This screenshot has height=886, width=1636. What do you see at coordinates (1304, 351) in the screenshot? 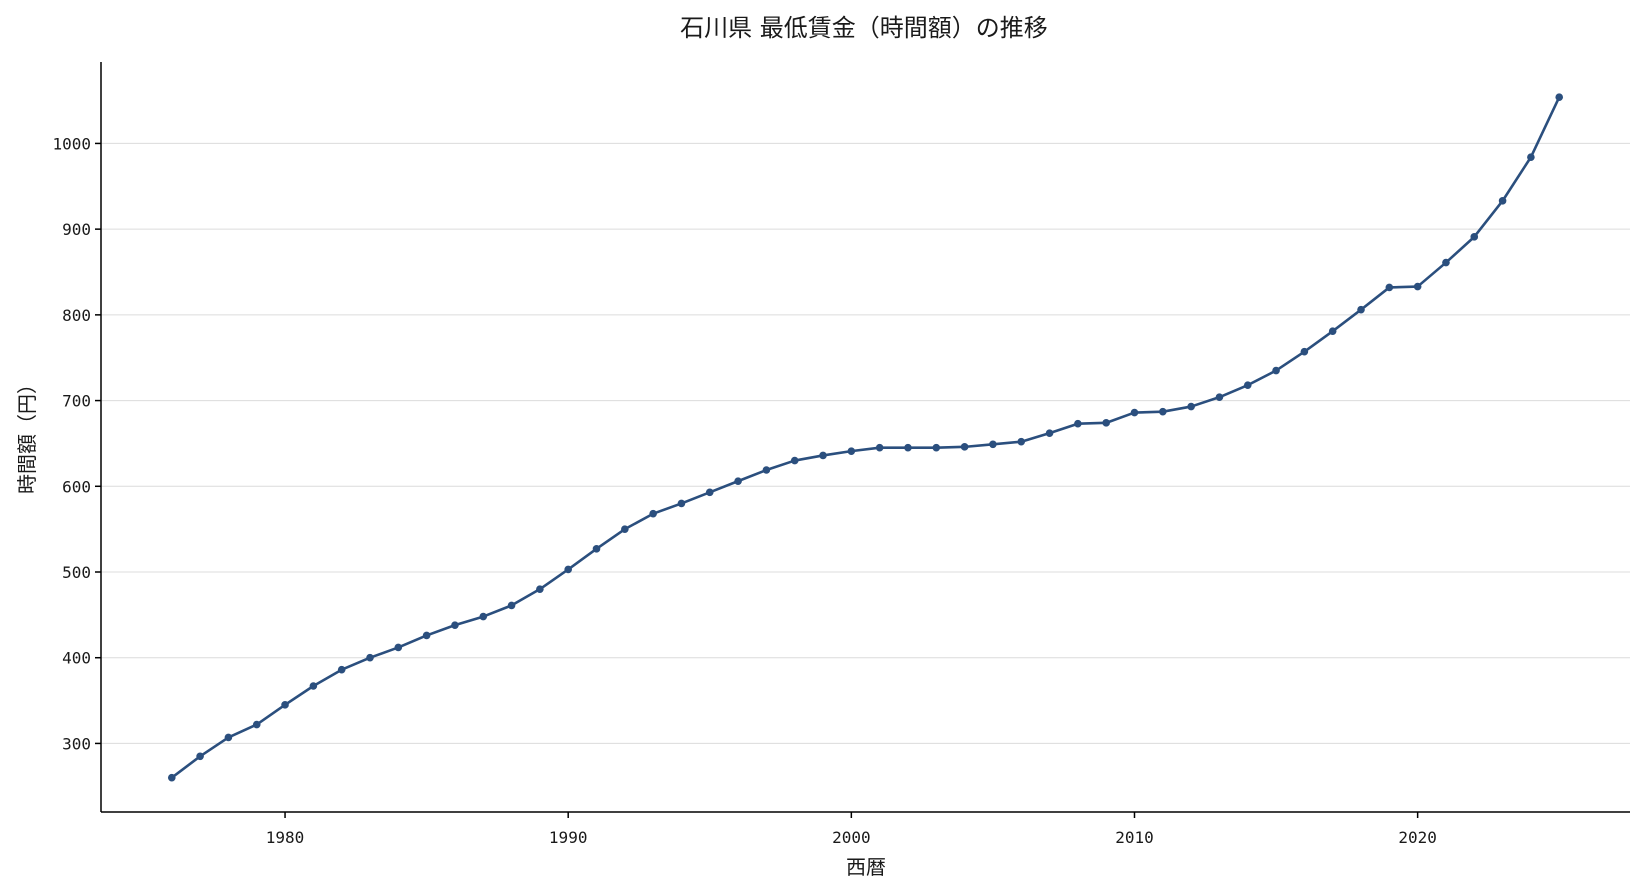
I see `data-point-2016` at bounding box center [1304, 351].